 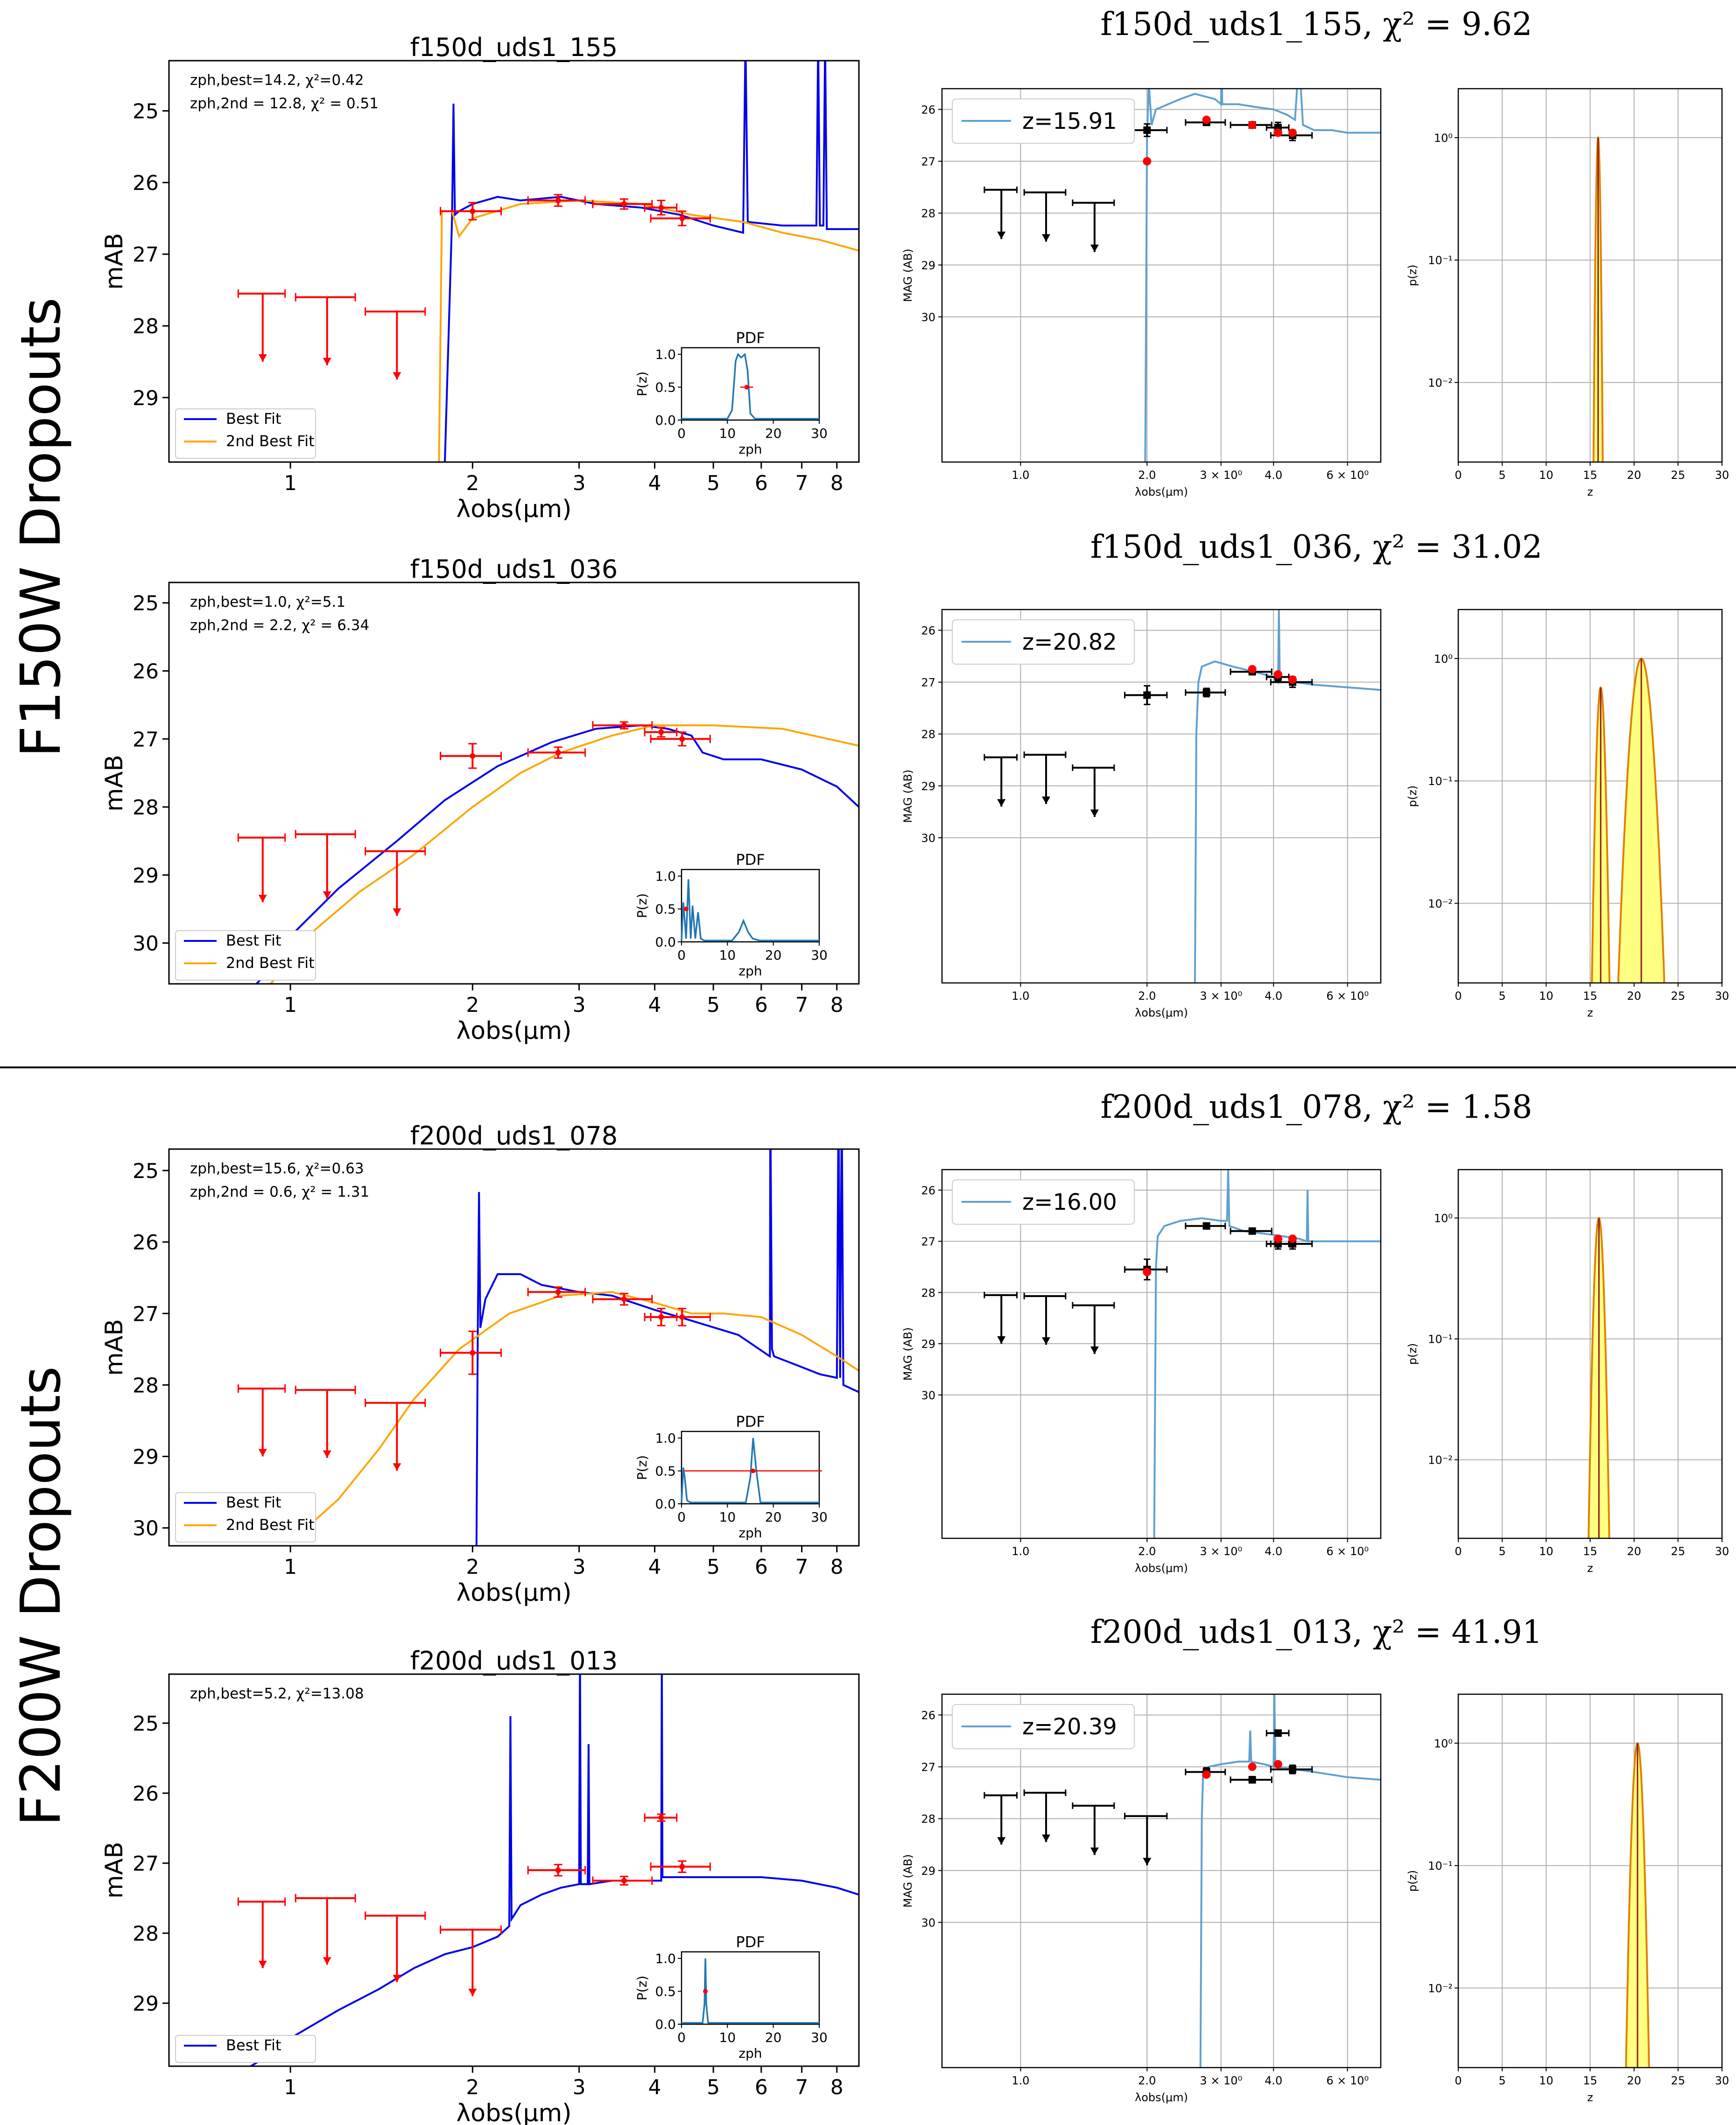 I want to click on sed-ytick-label: 29, so click(x=146, y=398).